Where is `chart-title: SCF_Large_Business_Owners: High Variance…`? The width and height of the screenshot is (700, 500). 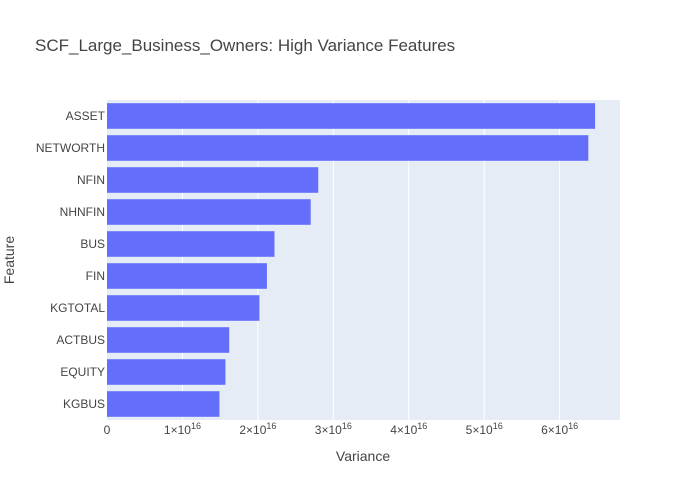 chart-title: SCF_Large_Business_Owners: High Variance… is located at coordinates (245, 45).